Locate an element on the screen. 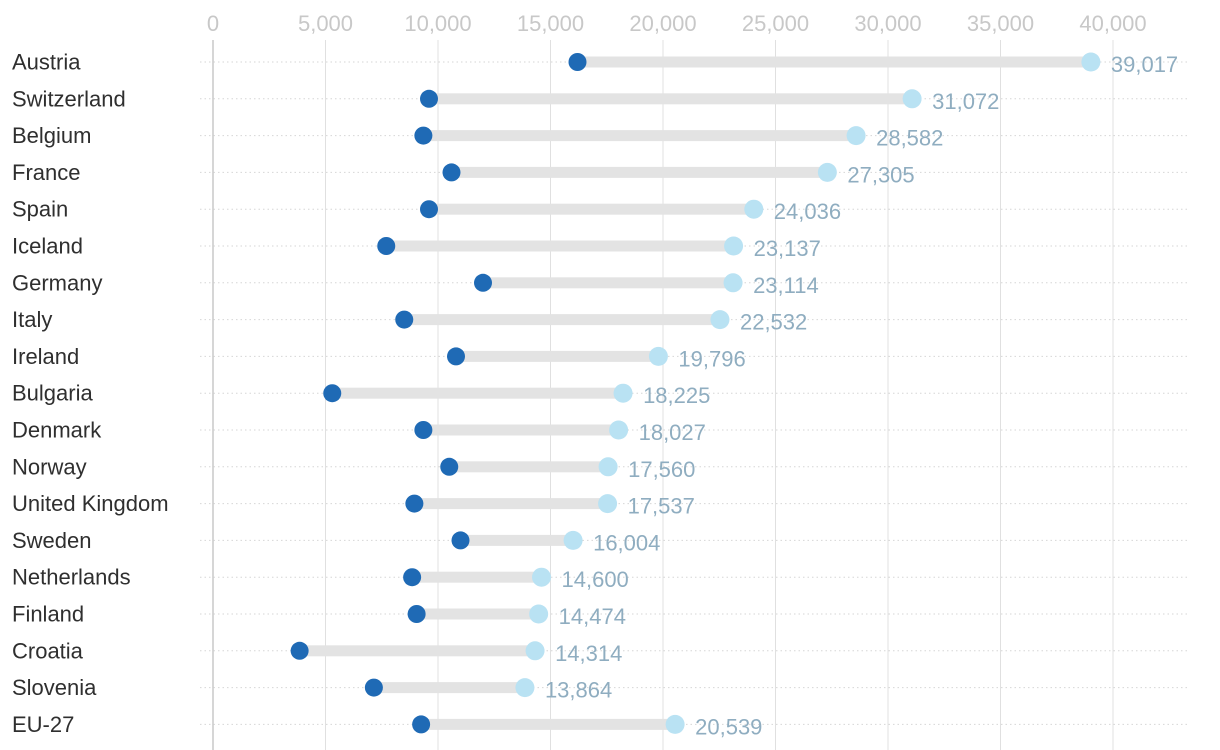 The height and width of the screenshot is (750, 1220). value-label: 24,036 is located at coordinates (807, 211).